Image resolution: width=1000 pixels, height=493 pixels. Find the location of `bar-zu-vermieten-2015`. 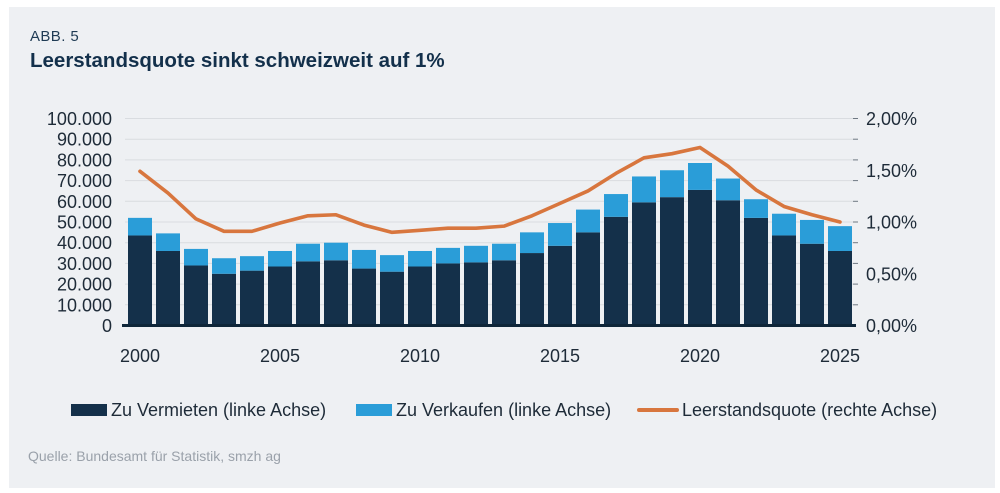

bar-zu-vermieten-2015 is located at coordinates (560, 285).